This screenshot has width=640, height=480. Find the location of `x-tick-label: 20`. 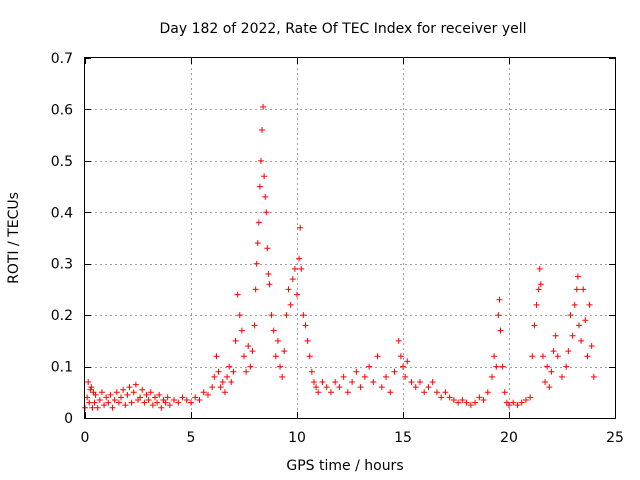

x-tick-label: 20 is located at coordinates (509, 438).